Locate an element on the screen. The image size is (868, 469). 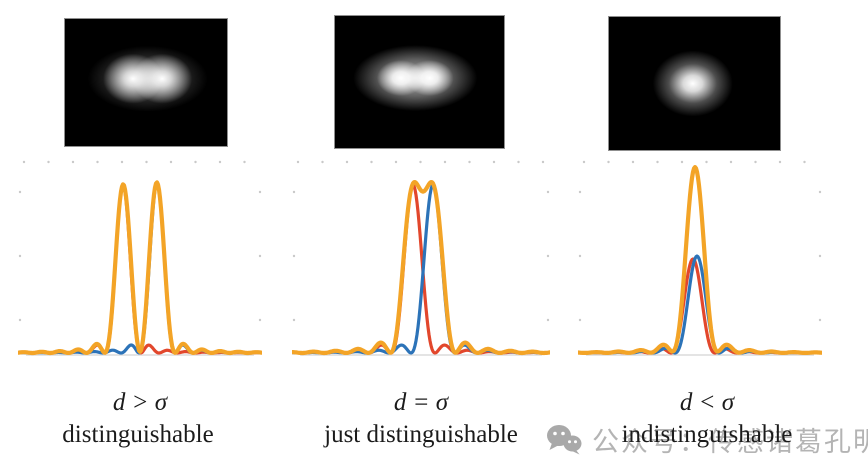
watermark-text: 公众号：传感诸葛孔明 is located at coordinates (730, 442).